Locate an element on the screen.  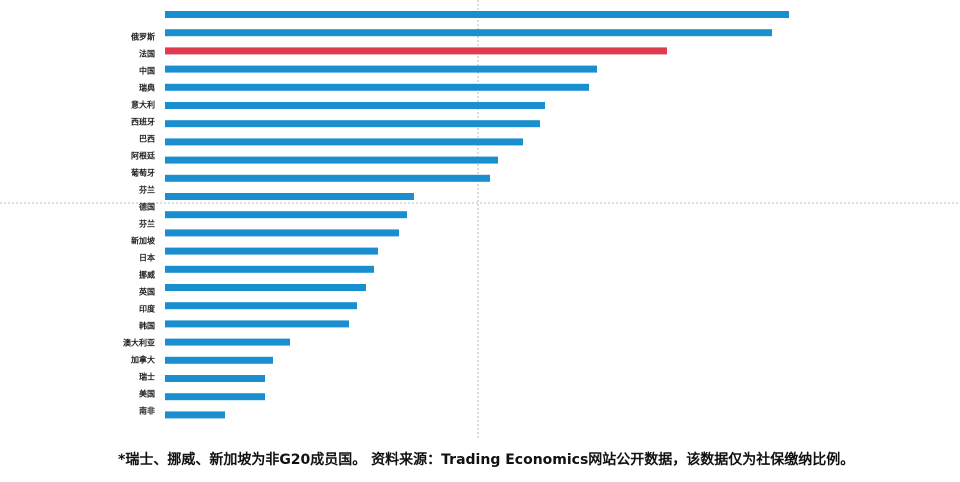
category-label: 日本 is located at coordinates (147, 258).